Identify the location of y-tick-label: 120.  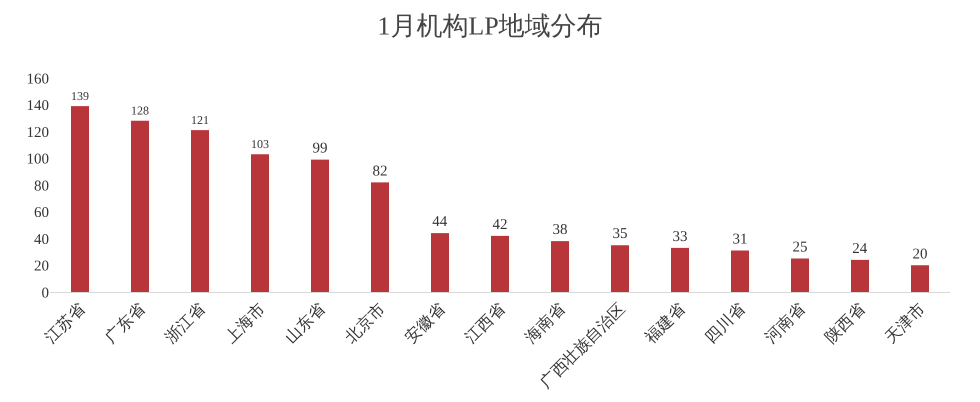
(37, 132).